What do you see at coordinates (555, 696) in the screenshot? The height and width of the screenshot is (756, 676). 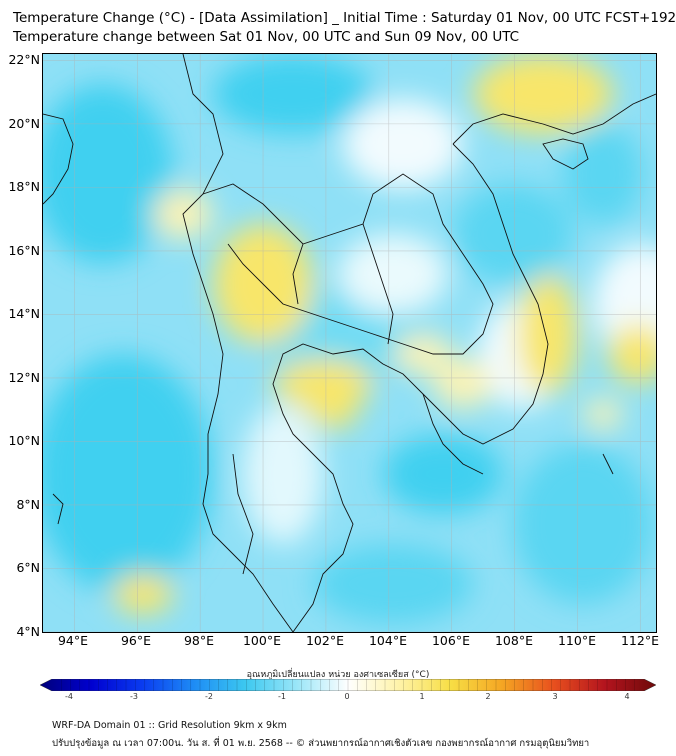 I see `colorbar-tick: 3` at bounding box center [555, 696].